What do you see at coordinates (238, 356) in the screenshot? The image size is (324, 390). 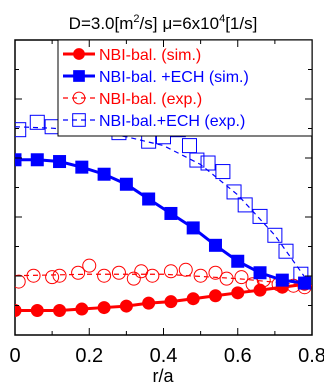 I see `x-tick-label: 0.6` at bounding box center [238, 356].